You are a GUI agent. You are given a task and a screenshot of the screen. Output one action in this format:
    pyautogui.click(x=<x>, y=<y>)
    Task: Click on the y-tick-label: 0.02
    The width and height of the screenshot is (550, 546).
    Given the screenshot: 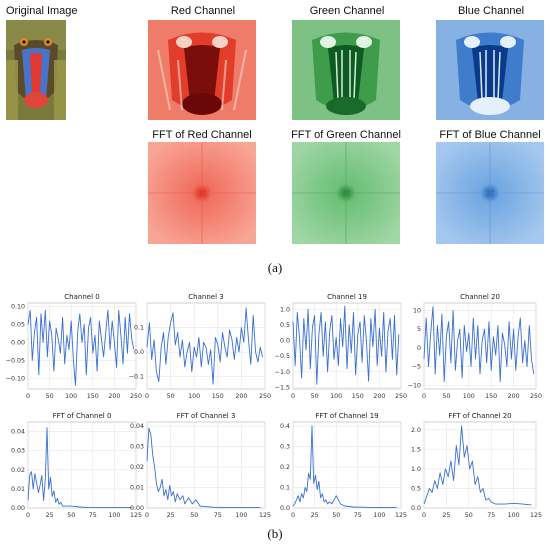 What is the action you would take?
    pyautogui.click(x=137, y=467)
    